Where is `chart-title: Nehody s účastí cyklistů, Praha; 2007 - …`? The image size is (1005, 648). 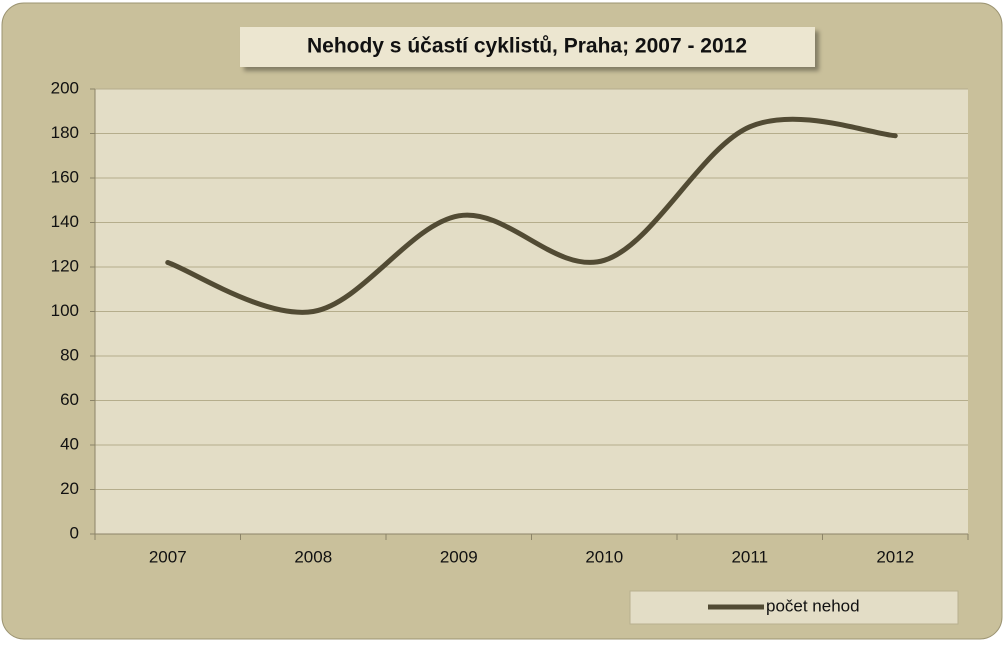
chart-title: Nehody s účastí cyklistů, Praha; 2007 - … is located at coordinates (527, 46).